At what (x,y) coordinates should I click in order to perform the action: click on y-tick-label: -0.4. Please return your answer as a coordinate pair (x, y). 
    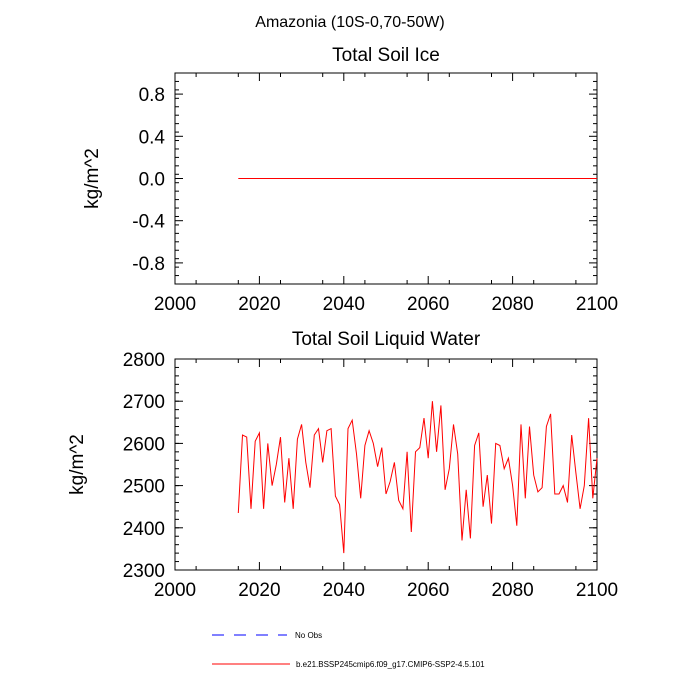
    Looking at the image, I should click on (148, 222).